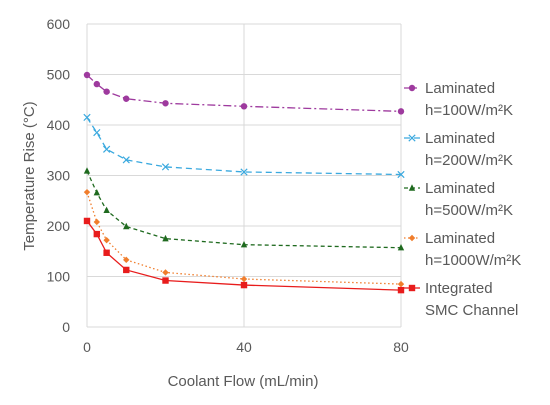 The image size is (550, 405). I want to click on y-axis-title: Temperature Rise (°C), so click(29, 175).